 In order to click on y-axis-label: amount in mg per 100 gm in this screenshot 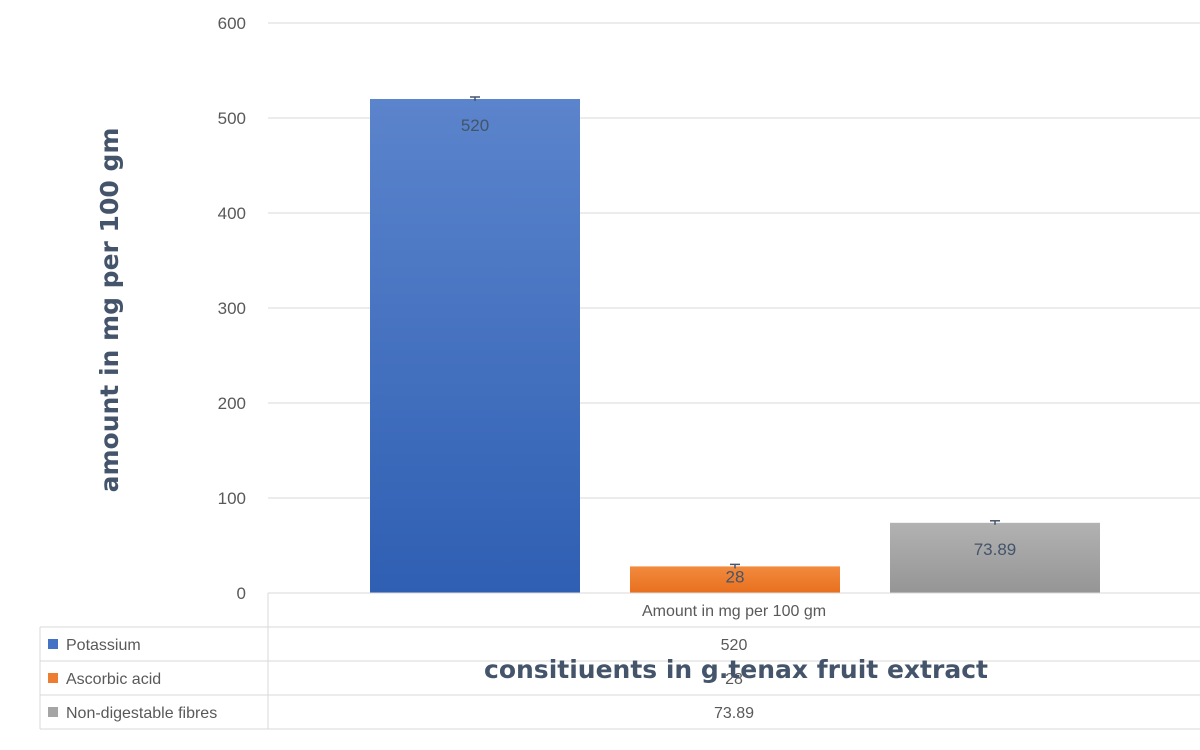, I will do `click(109, 310)`.